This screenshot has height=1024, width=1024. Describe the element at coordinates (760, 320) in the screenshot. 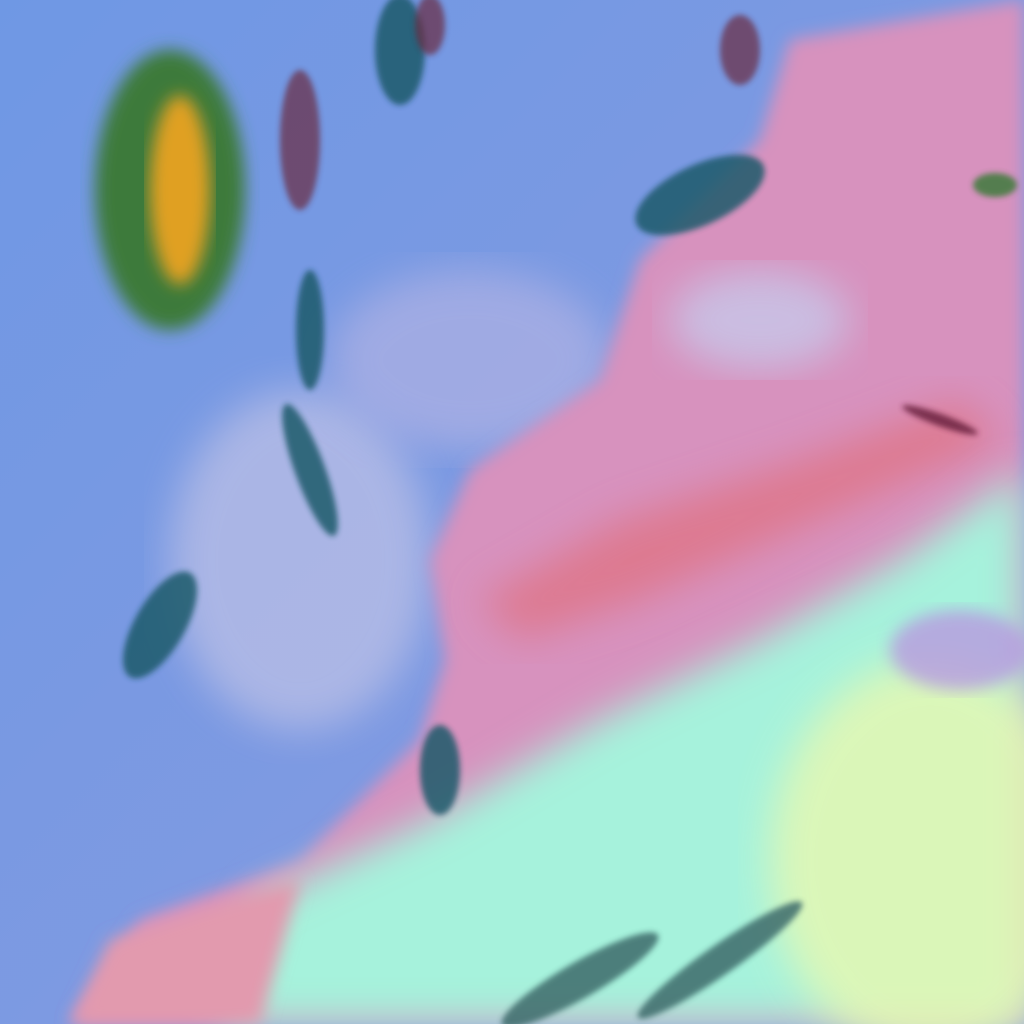

I see `land-pale-plateau` at that location.